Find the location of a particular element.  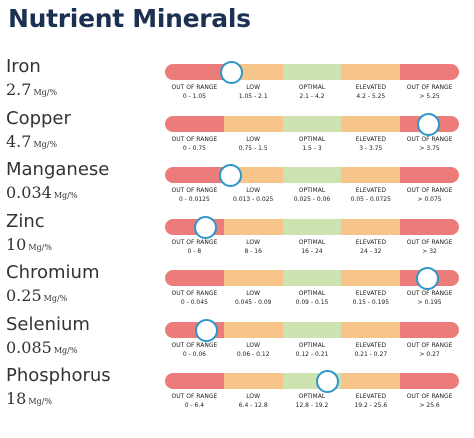

range-label-values: 2.1 - 4.2 is located at coordinates (312, 96).